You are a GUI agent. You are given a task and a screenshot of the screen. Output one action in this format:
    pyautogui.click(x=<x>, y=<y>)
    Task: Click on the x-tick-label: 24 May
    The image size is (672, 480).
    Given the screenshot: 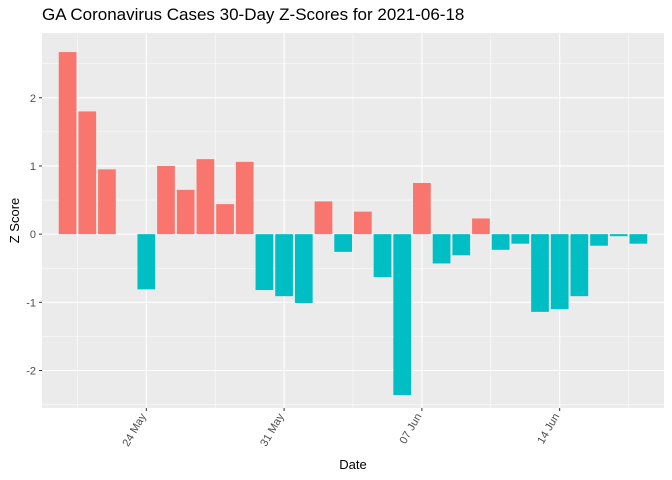 What is the action you would take?
    pyautogui.click(x=134, y=430)
    